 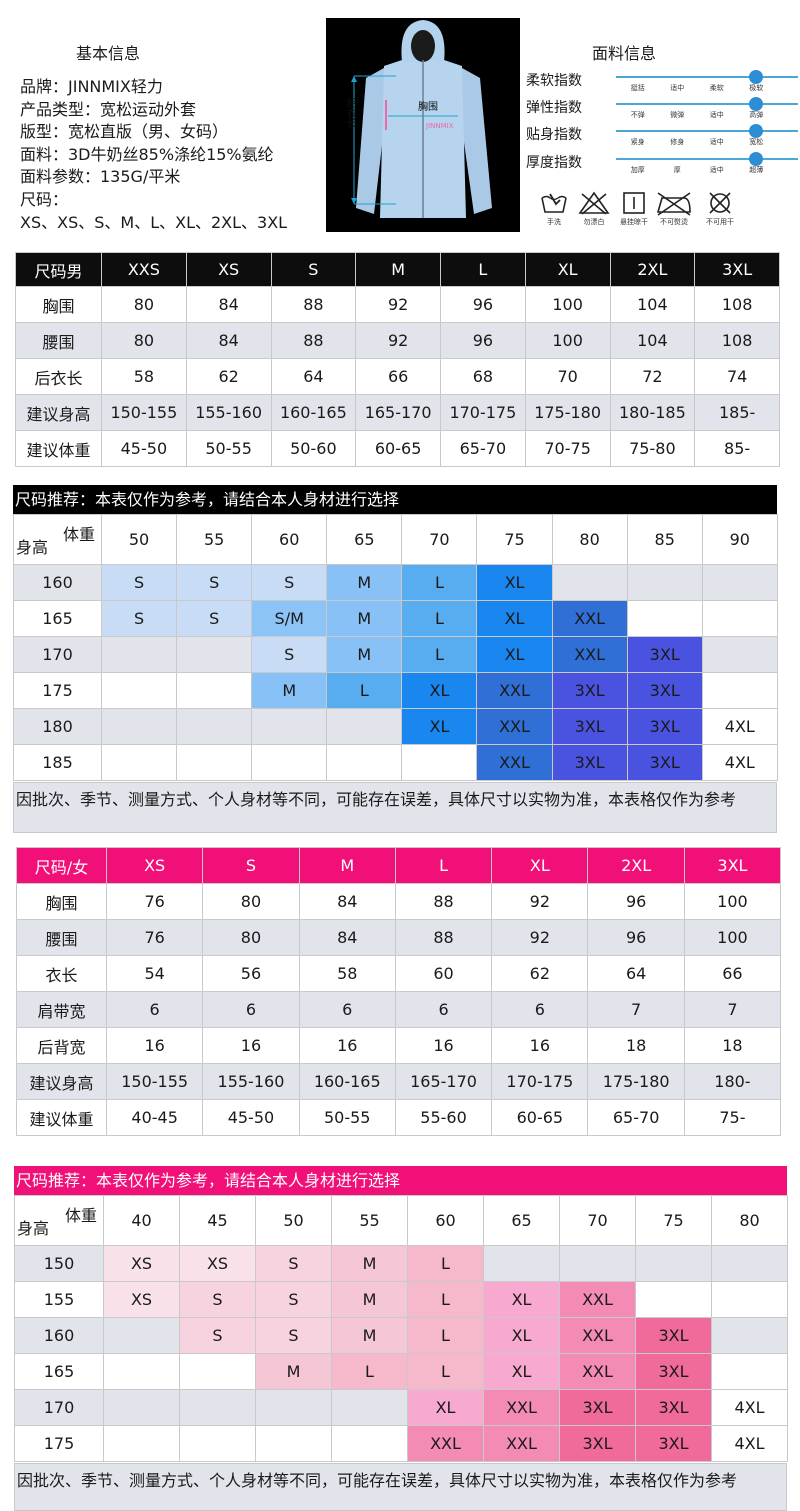 I want to click on recommendation-row: 165 M L L XL XXL 3XL, so click(x=401, y=1371).